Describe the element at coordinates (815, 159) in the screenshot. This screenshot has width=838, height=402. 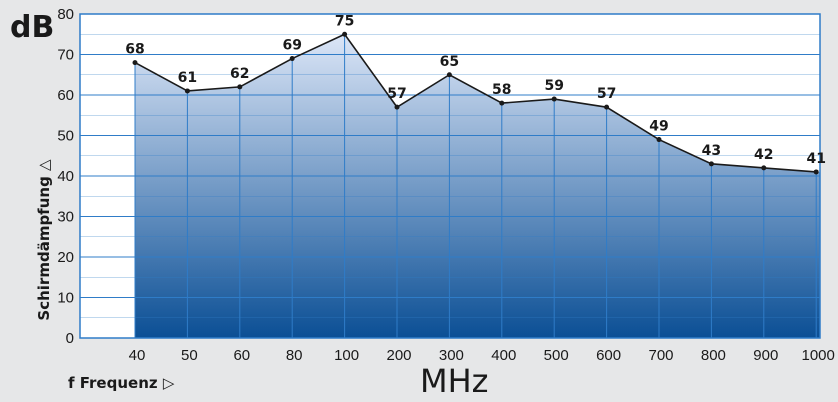
I see `data-label: 41` at that location.